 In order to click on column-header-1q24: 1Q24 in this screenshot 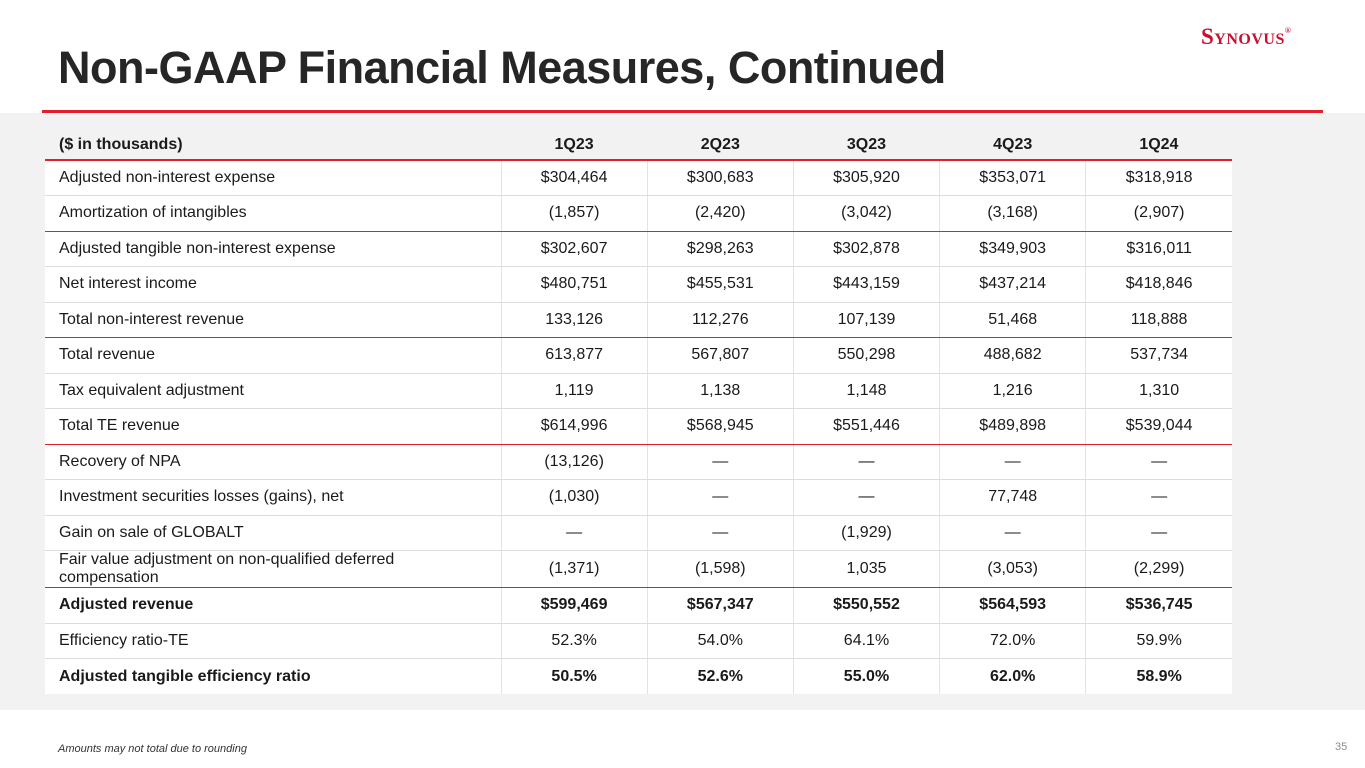, I will do `click(1158, 146)`.